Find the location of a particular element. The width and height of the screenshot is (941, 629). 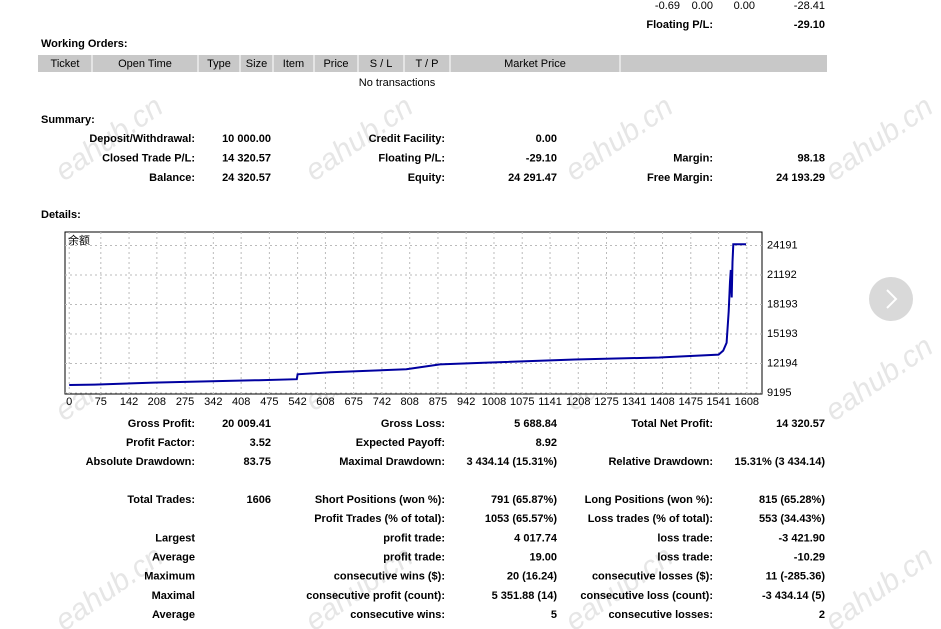

stat-value: 10 000.00 is located at coordinates (246, 139).